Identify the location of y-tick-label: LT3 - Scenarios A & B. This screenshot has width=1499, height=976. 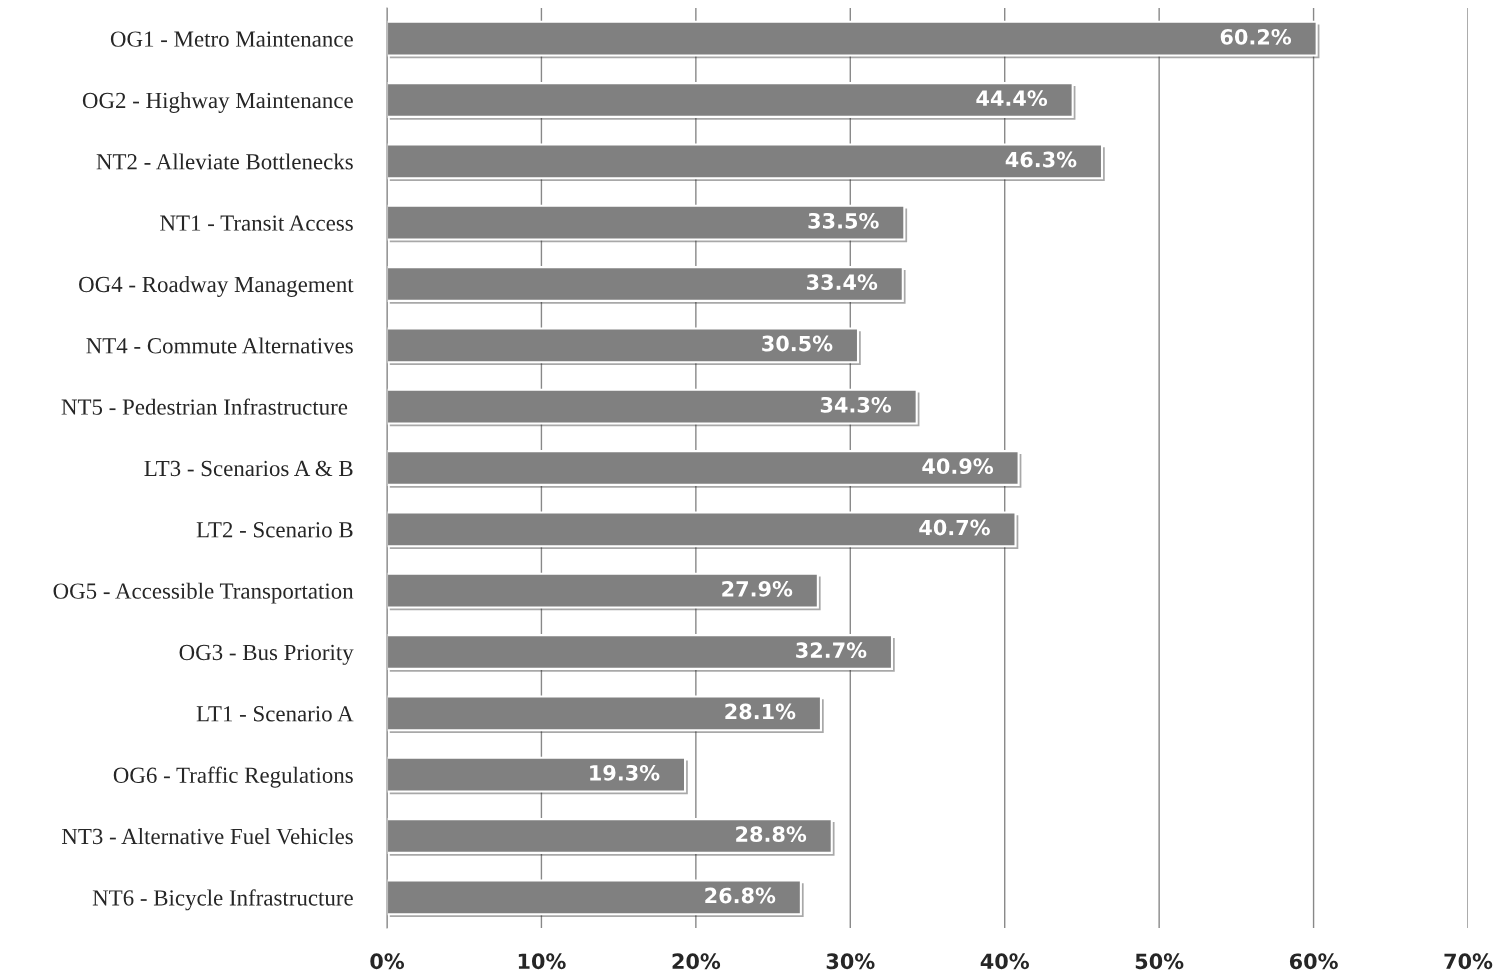
(248, 468).